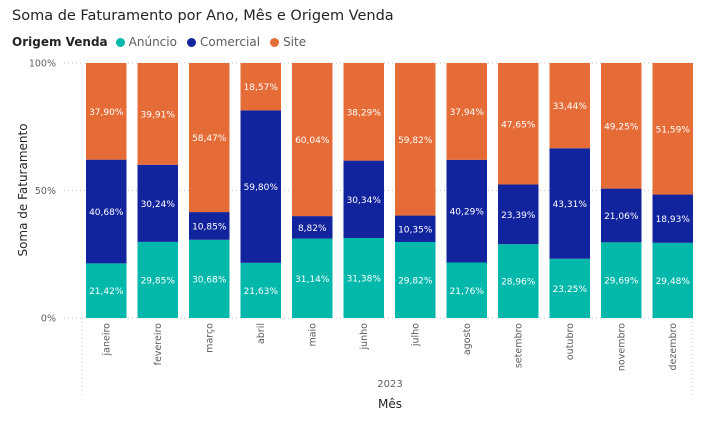  I want to click on data-label: 31,38%, so click(364, 279).